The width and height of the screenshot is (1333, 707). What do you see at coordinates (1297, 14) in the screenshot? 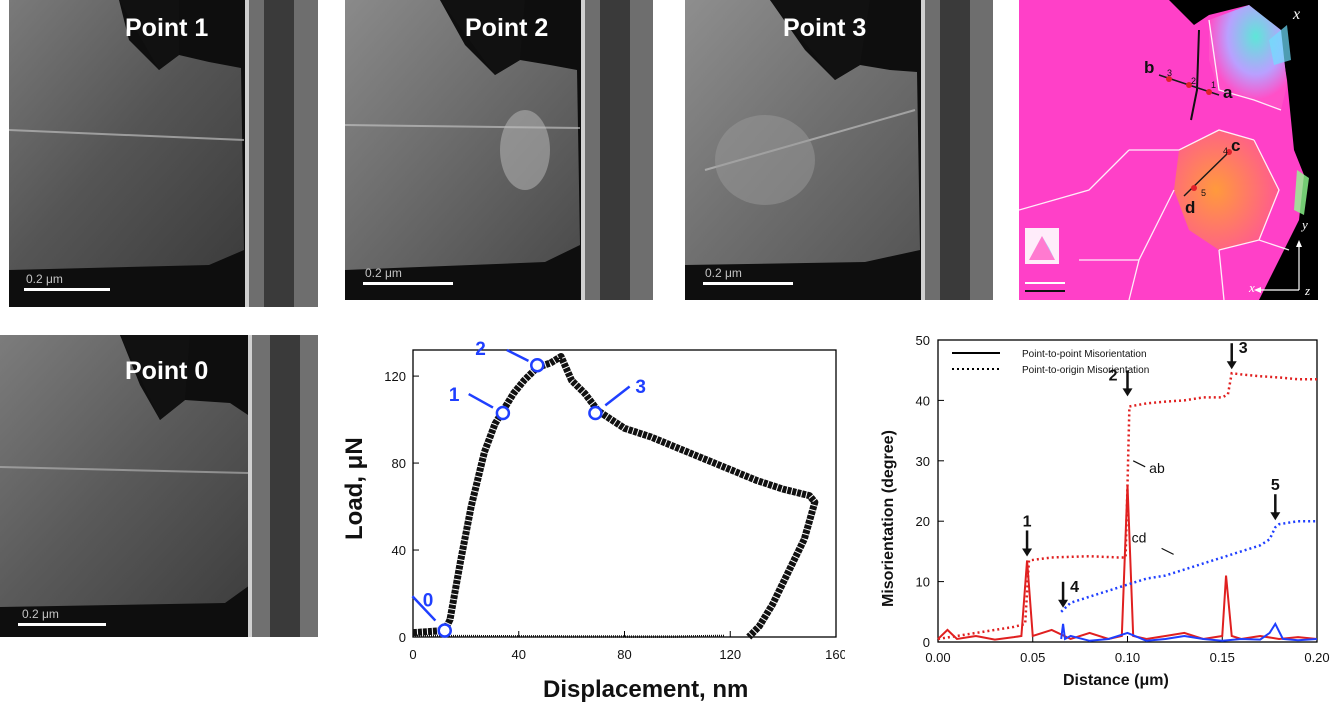
I see `ebsd-axis-x-top: x` at bounding box center [1297, 14].